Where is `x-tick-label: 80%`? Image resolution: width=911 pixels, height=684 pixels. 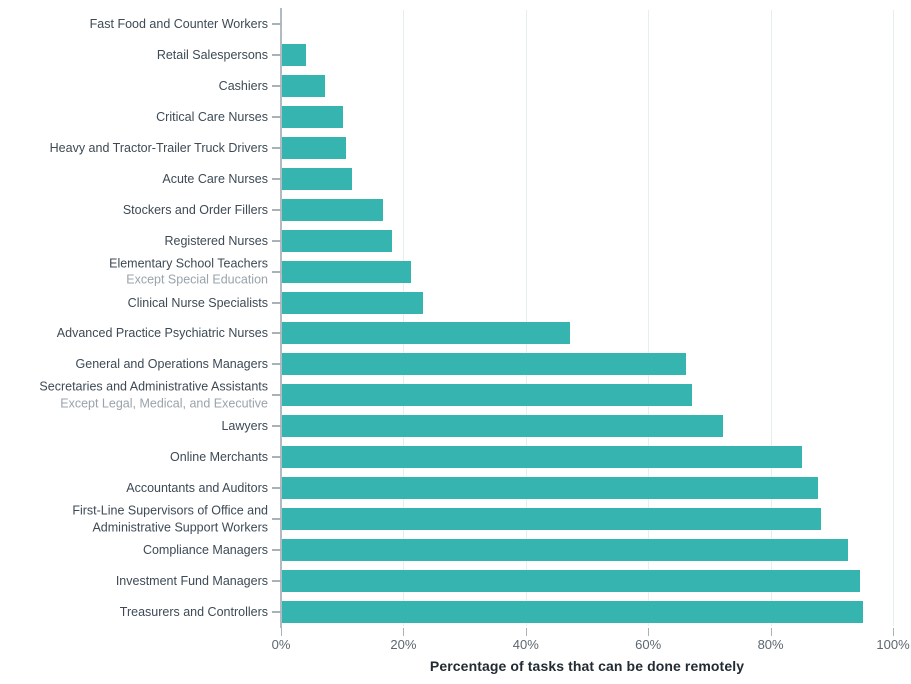
x-tick-label: 80% is located at coordinates (770, 644).